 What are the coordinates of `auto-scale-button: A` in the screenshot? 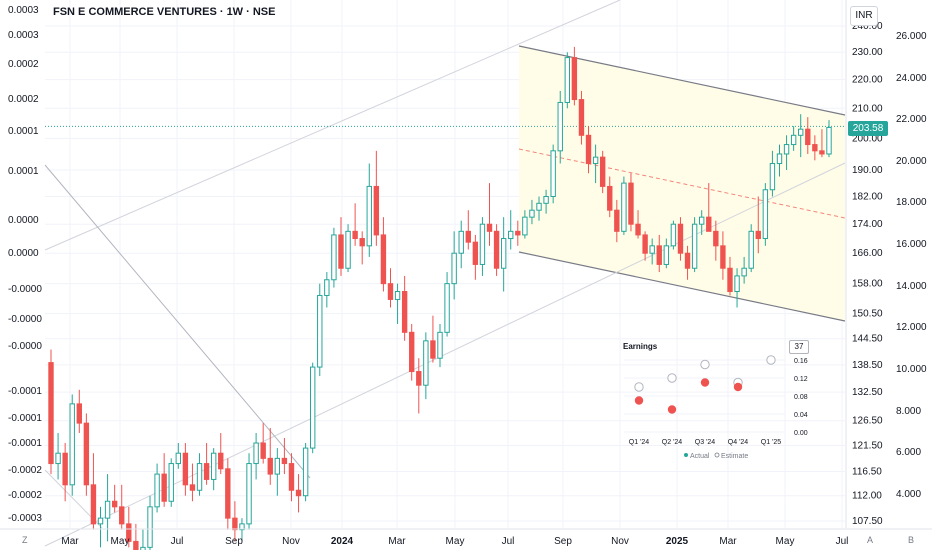 It's located at (870, 540).